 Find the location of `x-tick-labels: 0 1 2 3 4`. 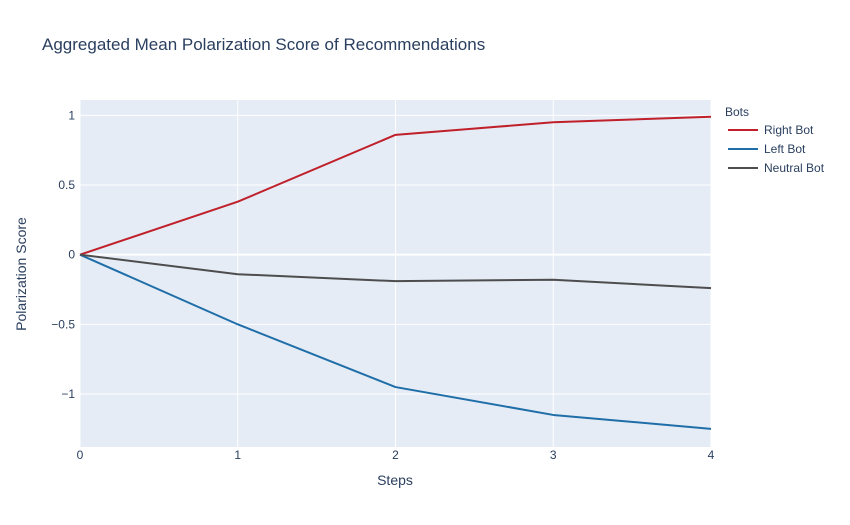

x-tick-labels: 0 1 2 3 4 is located at coordinates (396, 455).